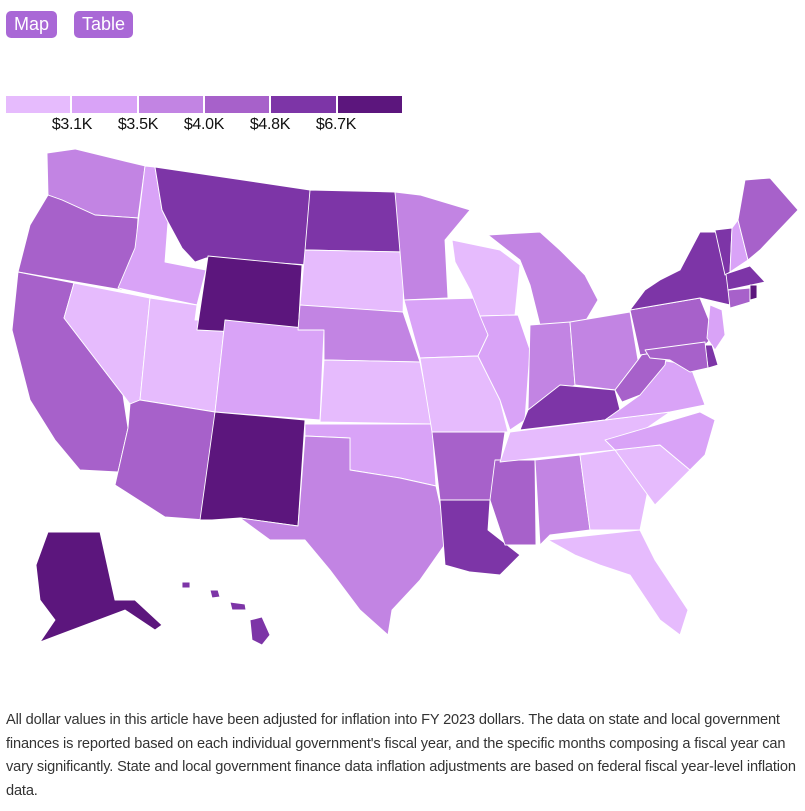 The image size is (805, 811). I want to click on state-TX, so click(344, 535).